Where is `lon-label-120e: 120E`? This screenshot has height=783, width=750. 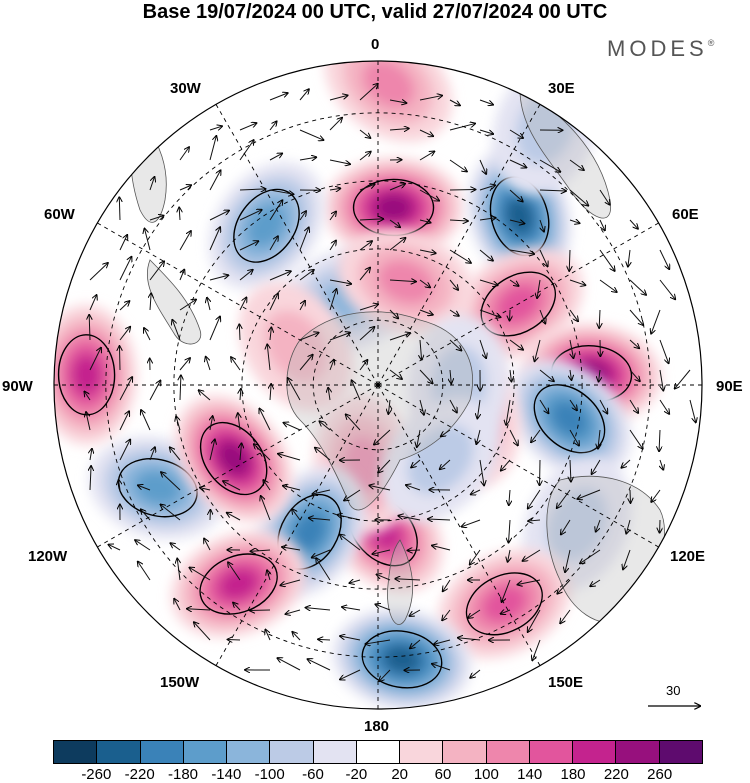
lon-label-120e: 120E is located at coordinates (688, 556).